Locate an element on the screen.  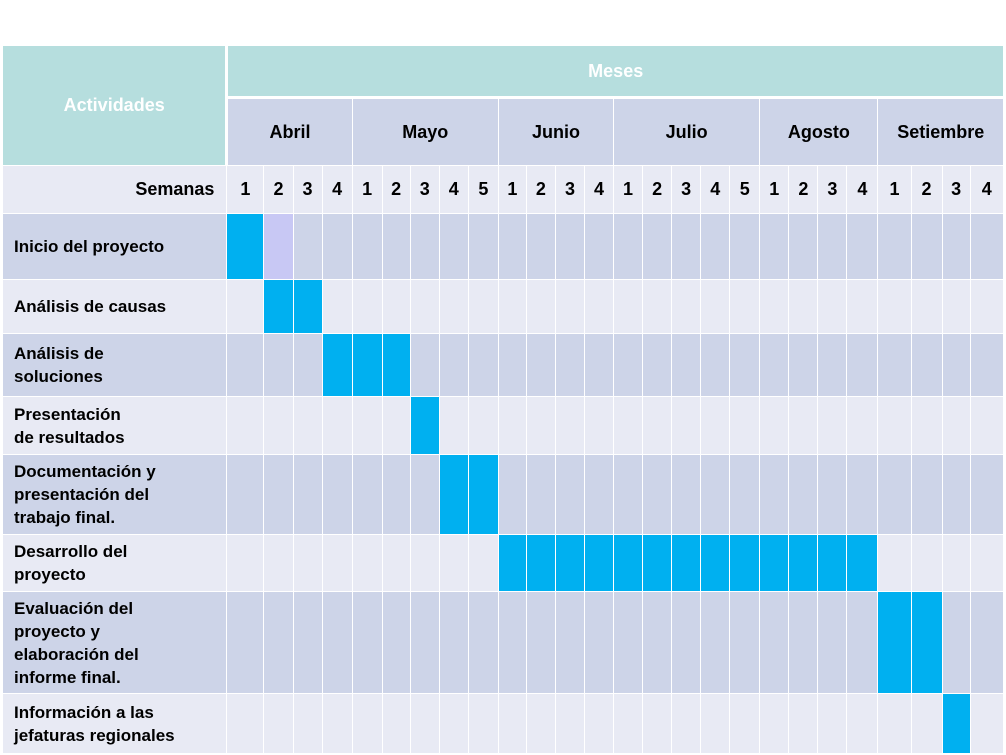
month-header: Mayo is located at coordinates (425, 131).